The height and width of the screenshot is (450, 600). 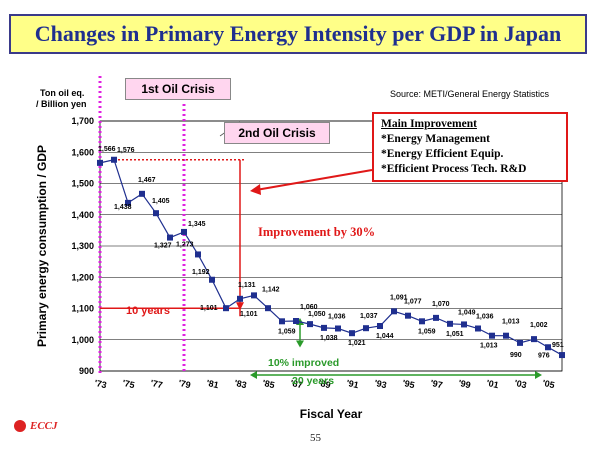 I want to click on y-tick-label: 1,200, so click(x=82, y=277).